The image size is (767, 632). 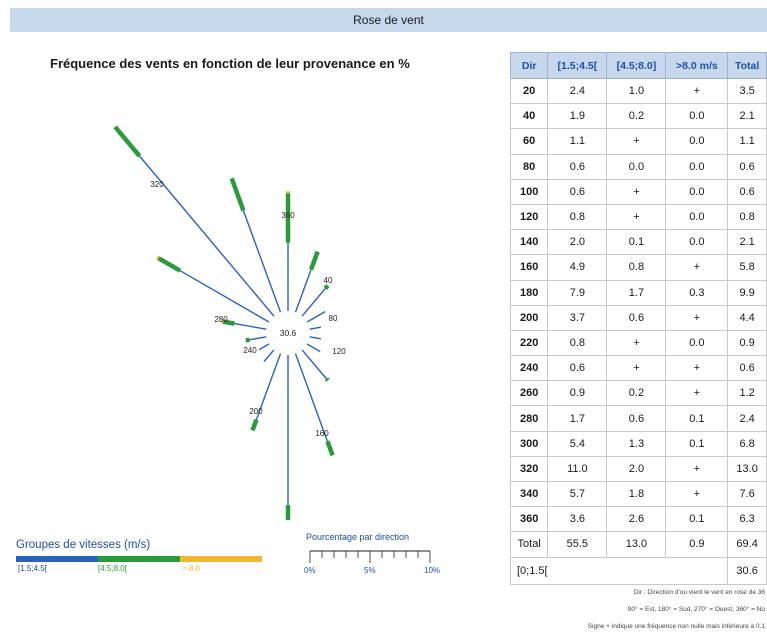 I want to click on cell-group-1: 5.7, so click(x=577, y=494).